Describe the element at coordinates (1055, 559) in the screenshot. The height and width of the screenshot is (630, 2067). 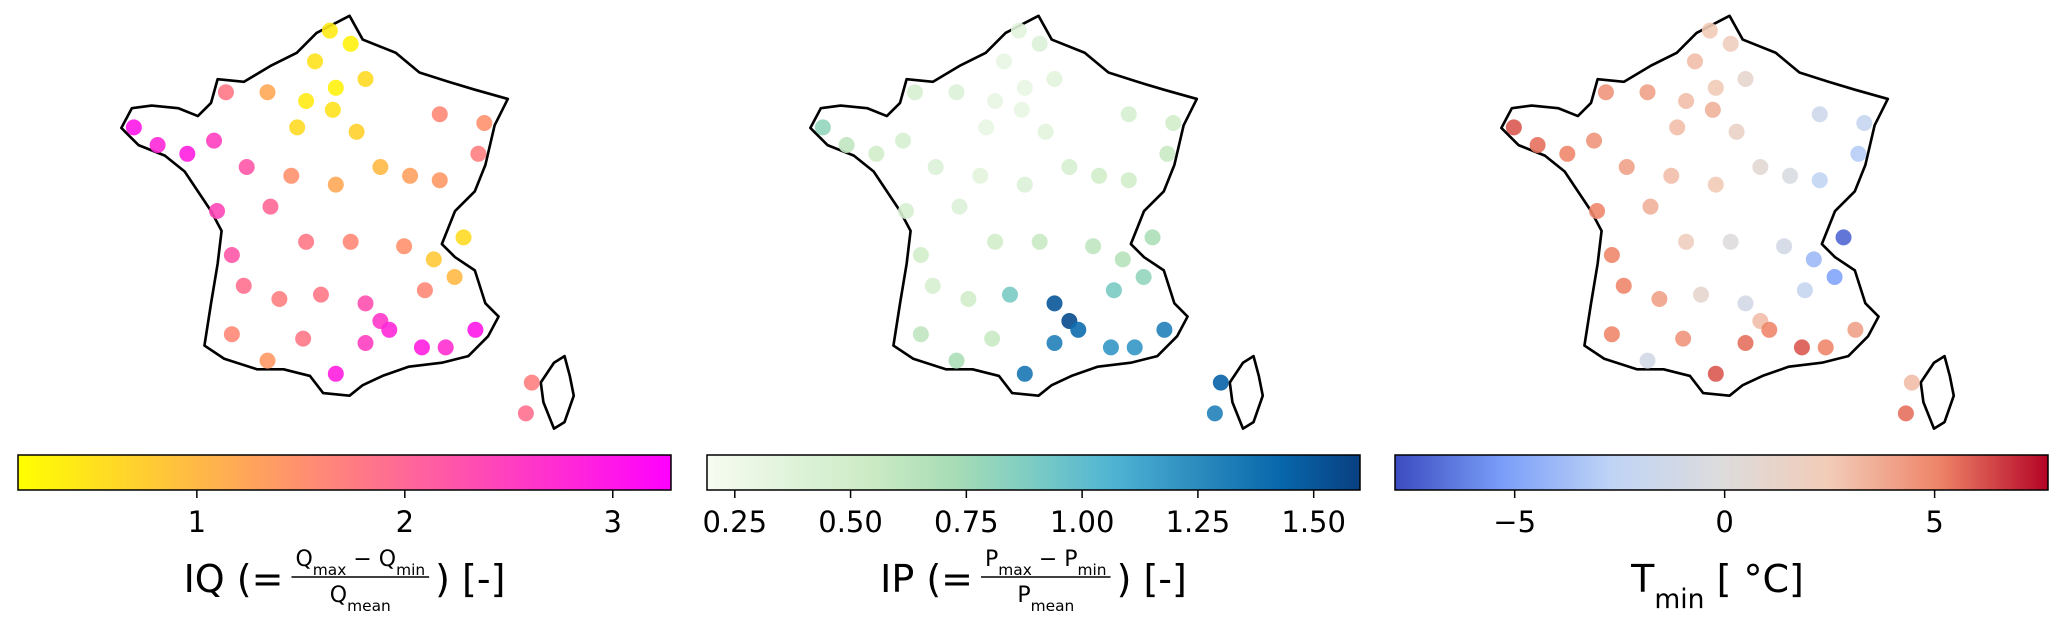
I see `label-text: − P` at that location.